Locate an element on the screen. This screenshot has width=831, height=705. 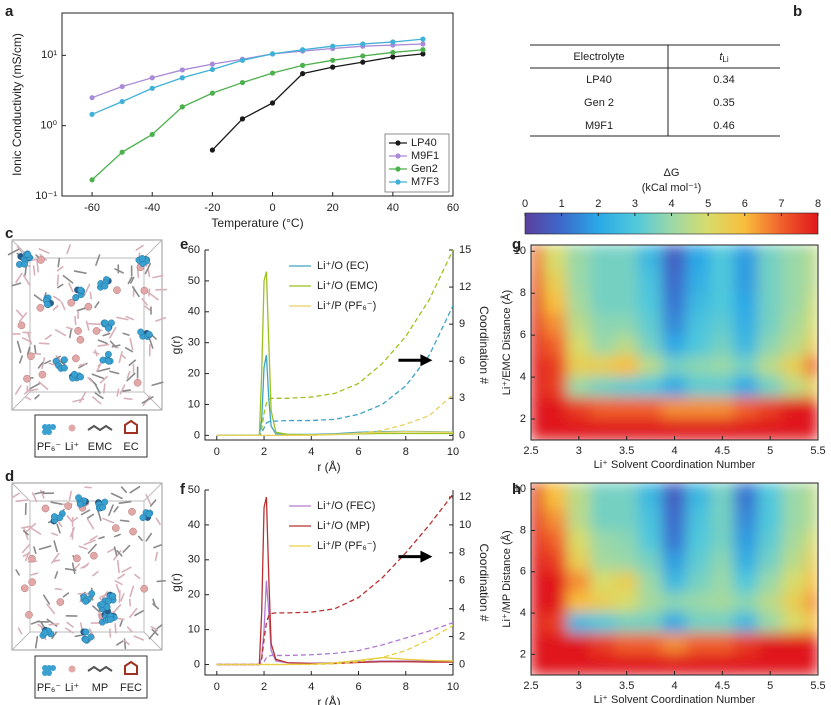
y-tick-label: 30 is located at coordinates (194, 560).